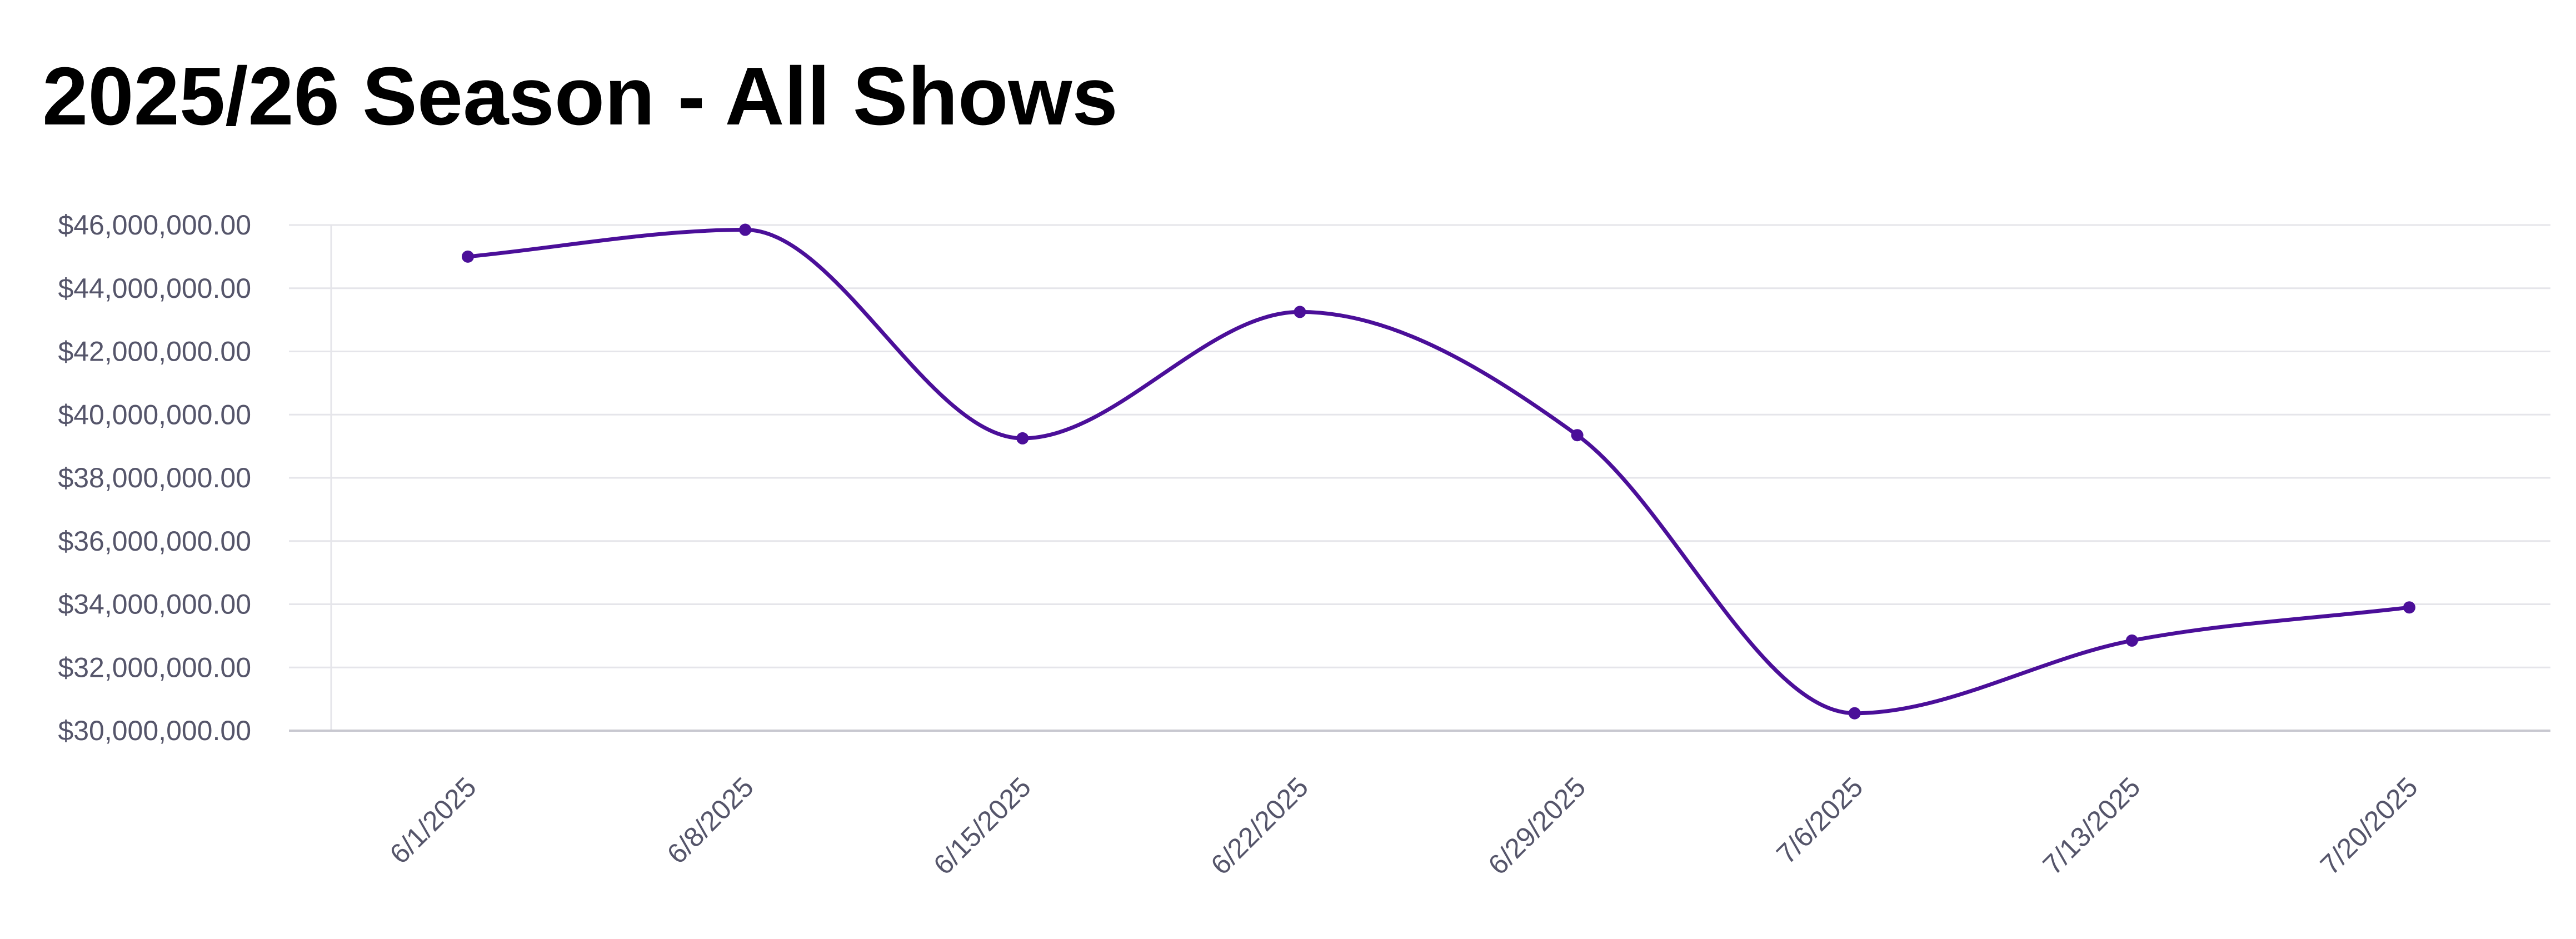  Describe the element at coordinates (1536, 826) in the screenshot. I see `x-tick-label: 6/29/2025` at that location.